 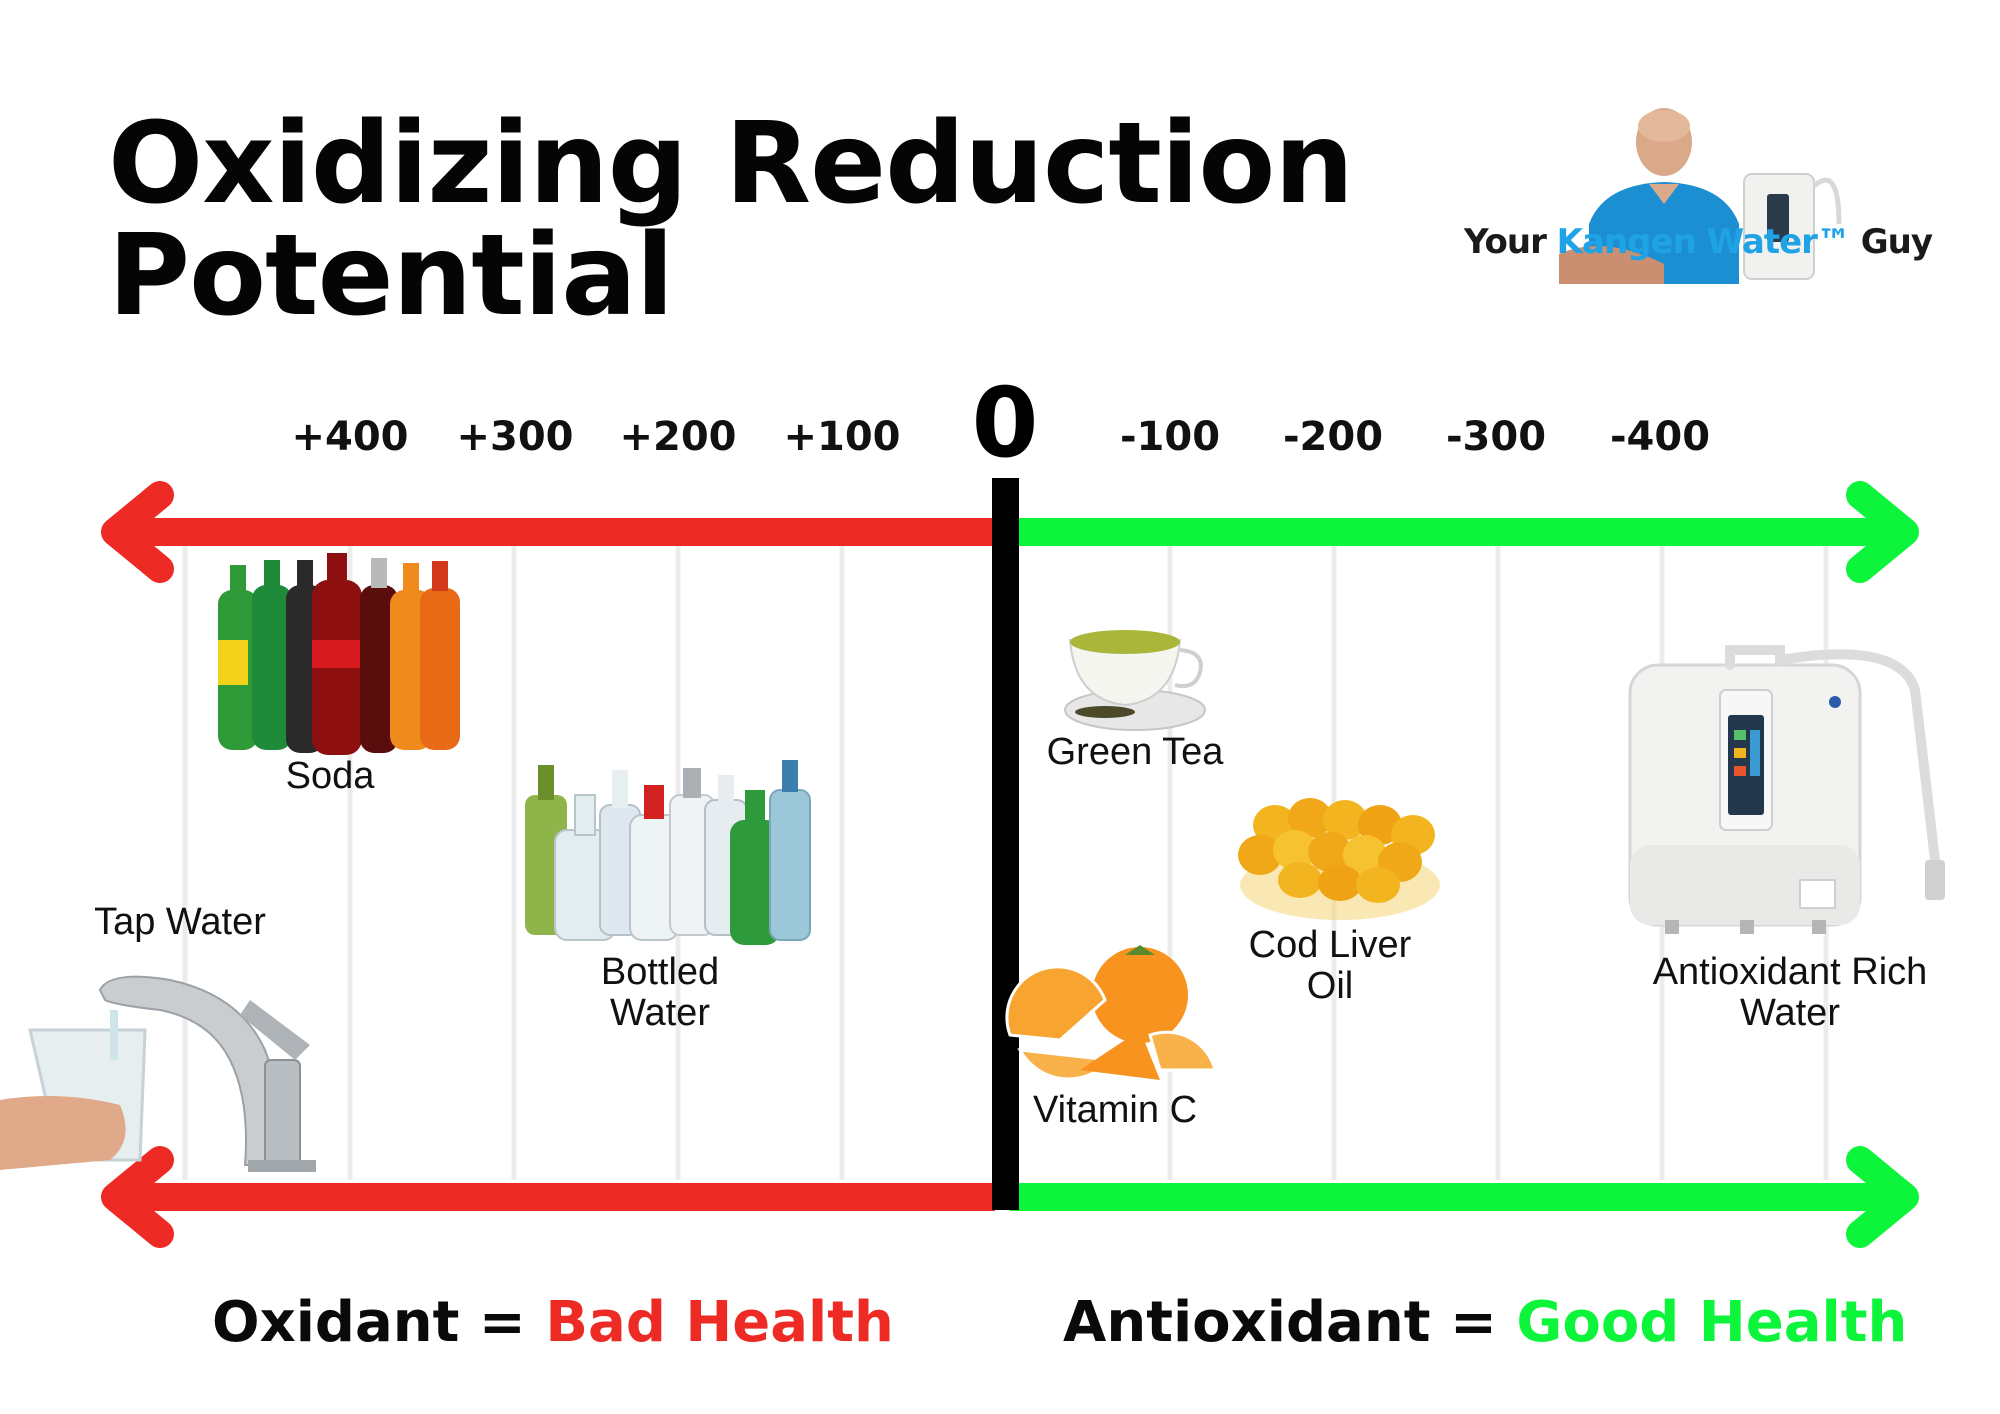 What do you see at coordinates (731, 164) in the screenshot?
I see `title-line-1: Oxidizing Reduction` at bounding box center [731, 164].